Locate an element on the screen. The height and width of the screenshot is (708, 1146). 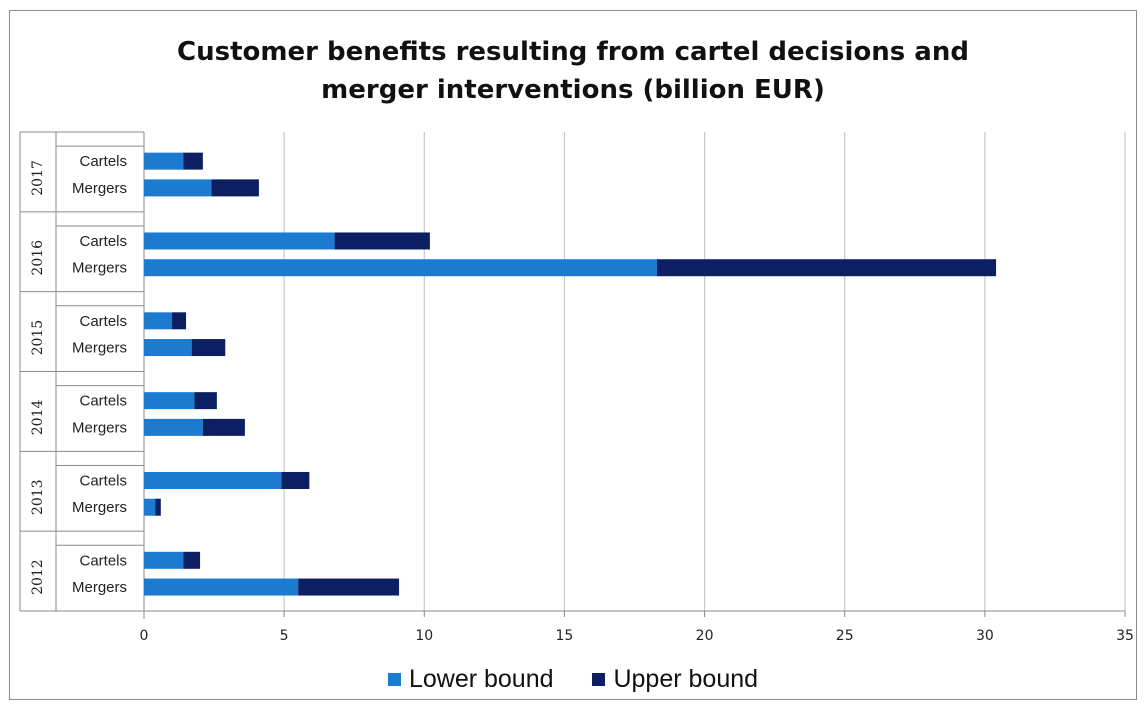
bar-upper-2012-mergers is located at coordinates (349, 587).